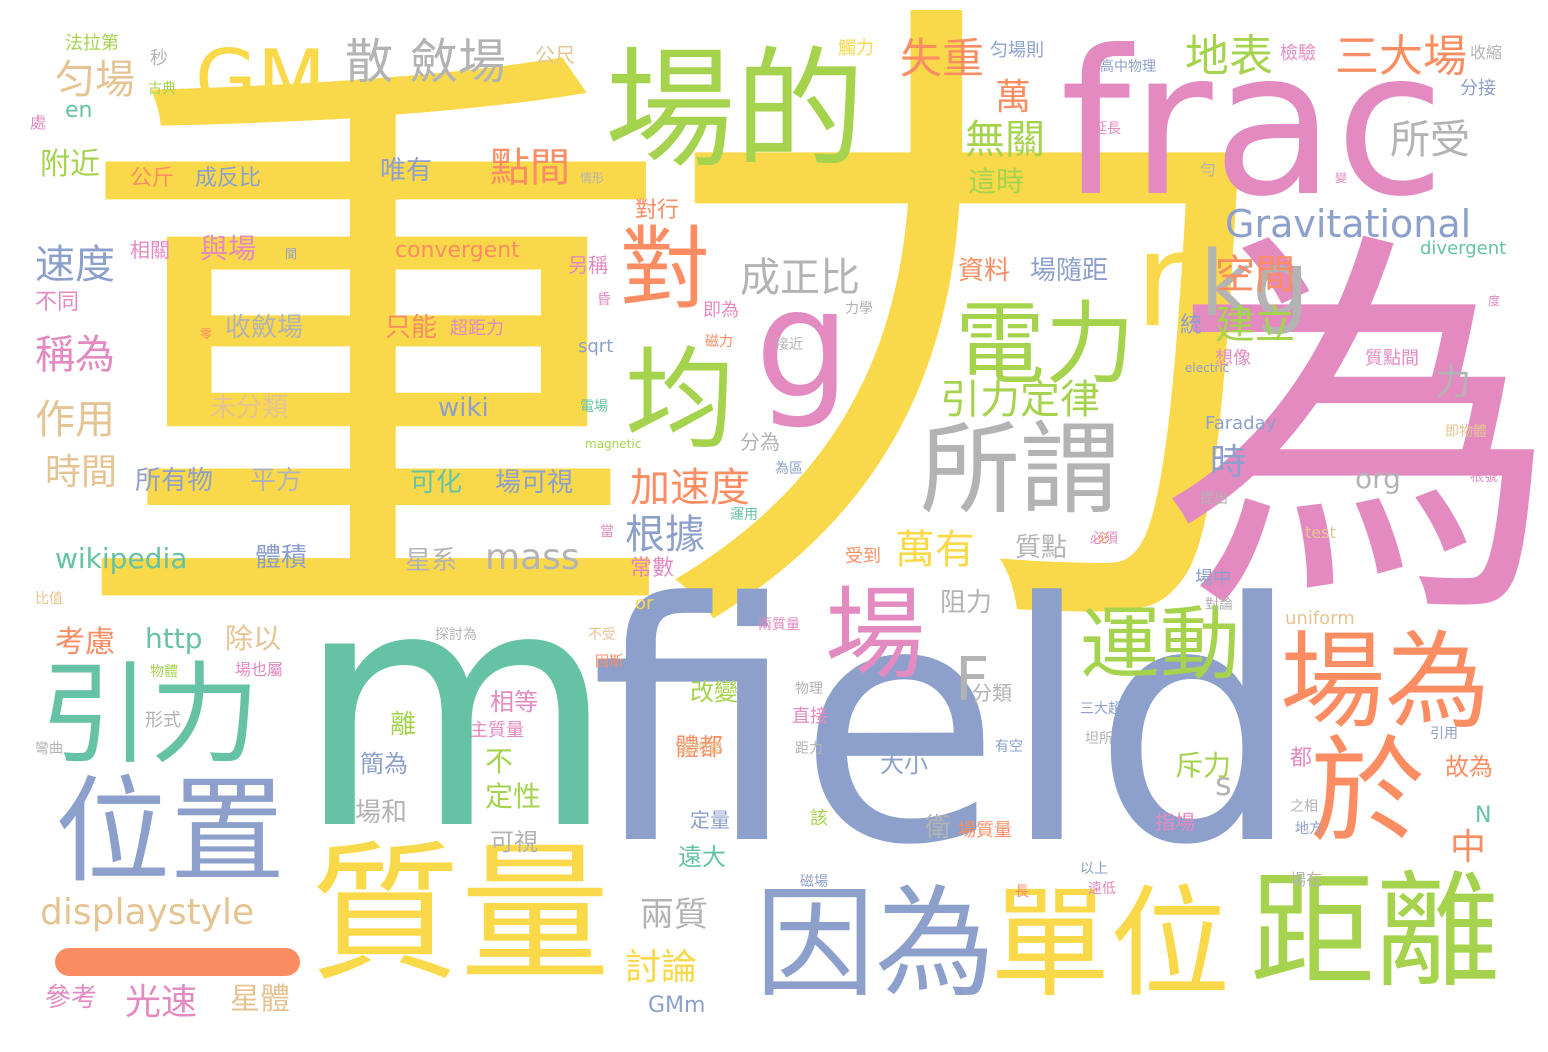  What do you see at coordinates (875, 634) in the screenshot?
I see `word: 場` at bounding box center [875, 634].